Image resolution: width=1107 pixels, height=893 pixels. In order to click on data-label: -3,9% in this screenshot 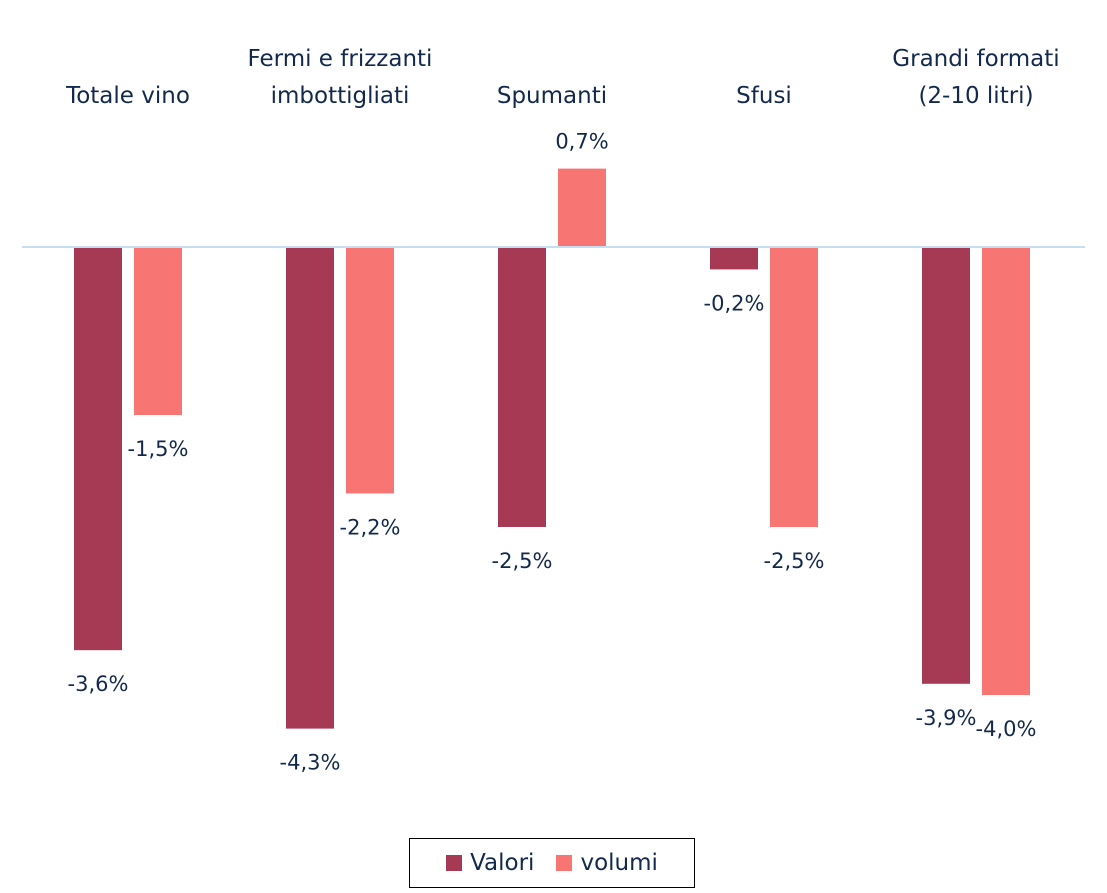, I will do `click(946, 718)`.